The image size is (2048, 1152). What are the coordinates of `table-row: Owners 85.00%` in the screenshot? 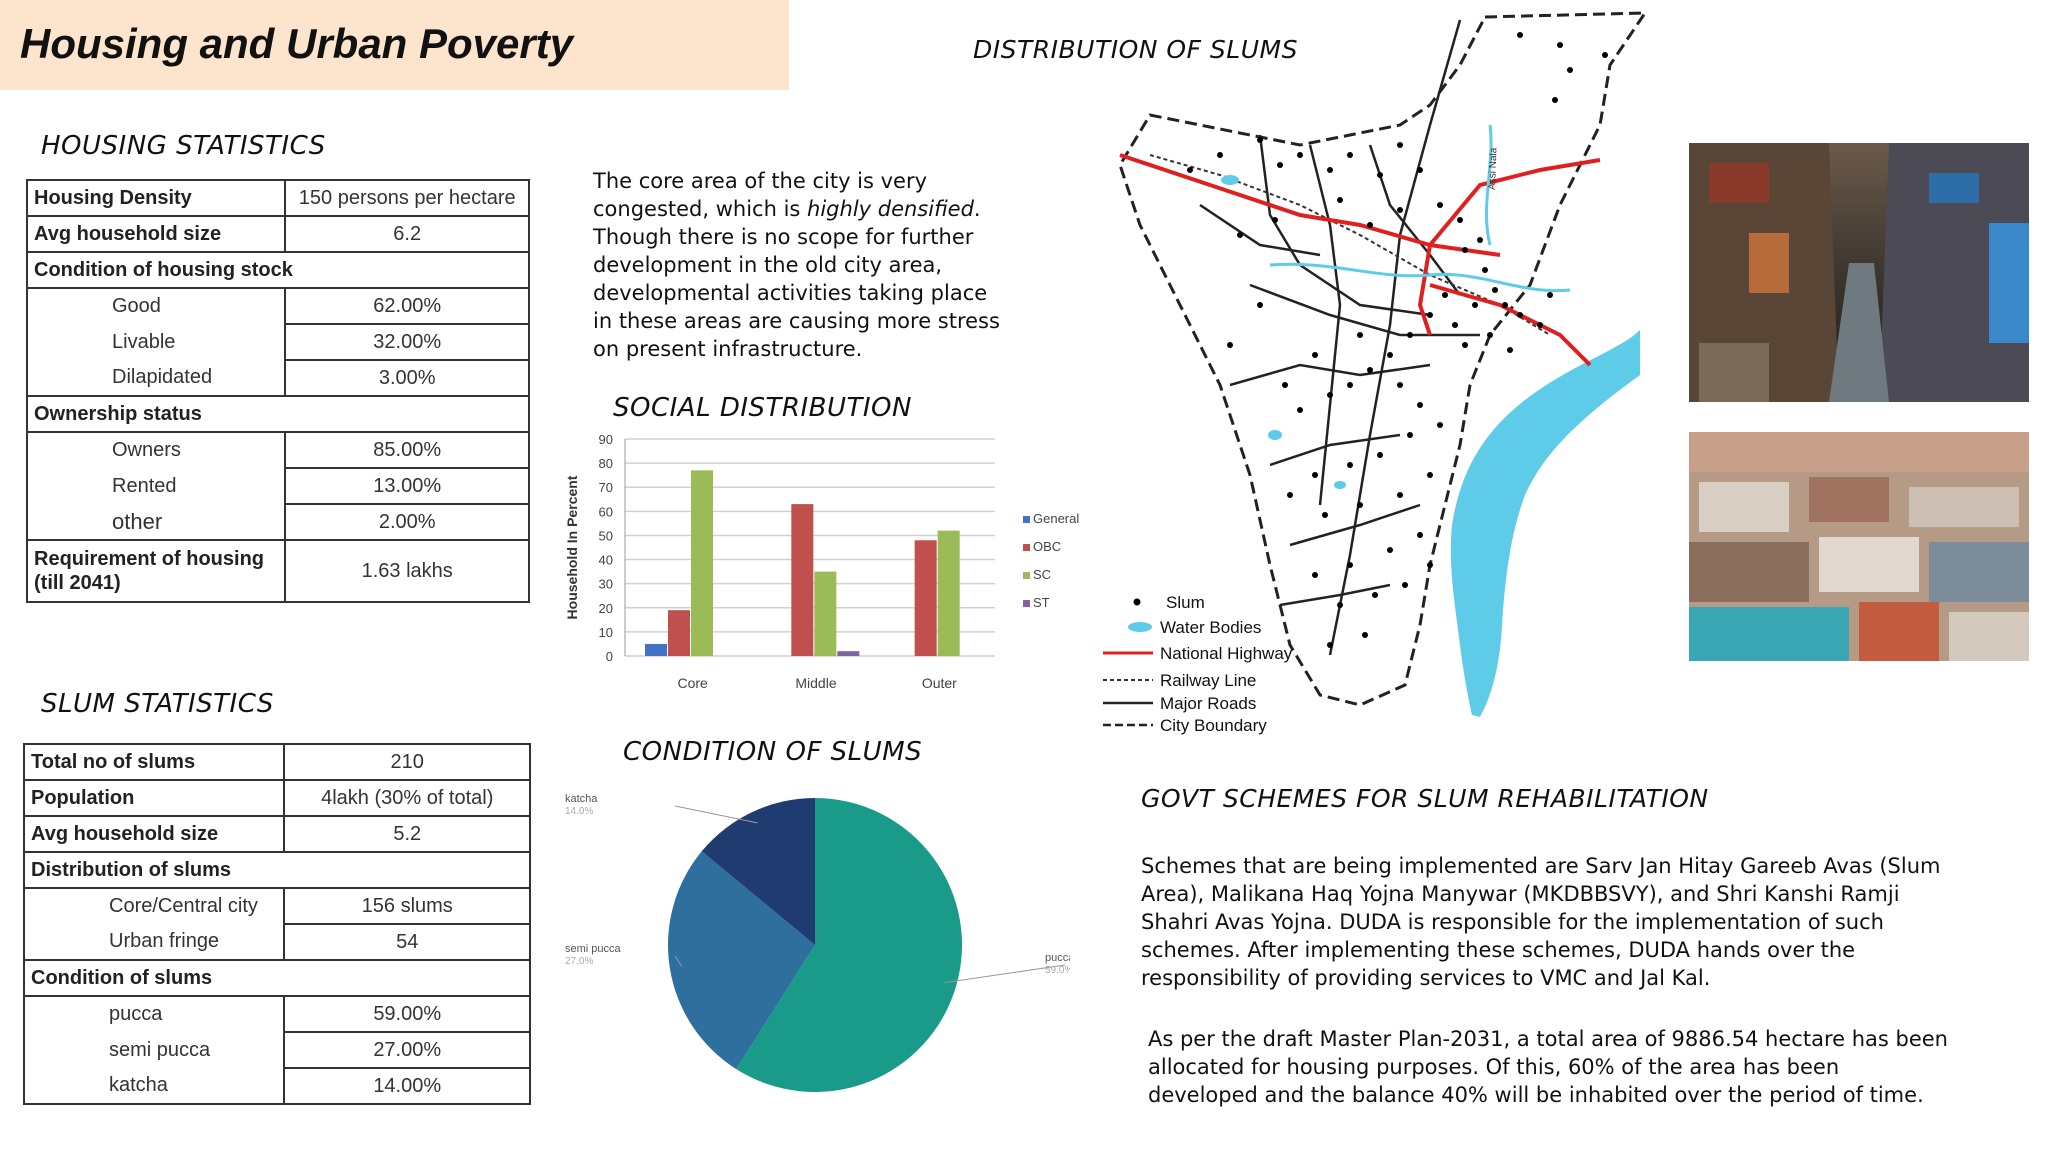 It's located at (277, 450).